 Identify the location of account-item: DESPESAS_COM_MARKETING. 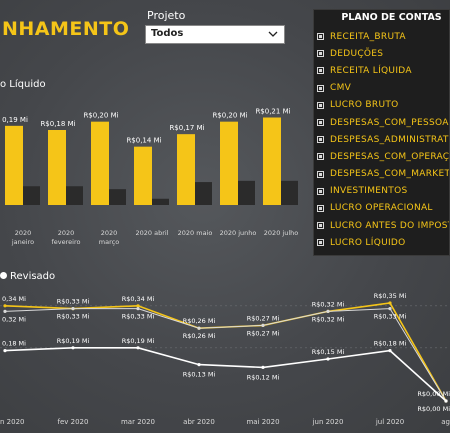
(381, 174).